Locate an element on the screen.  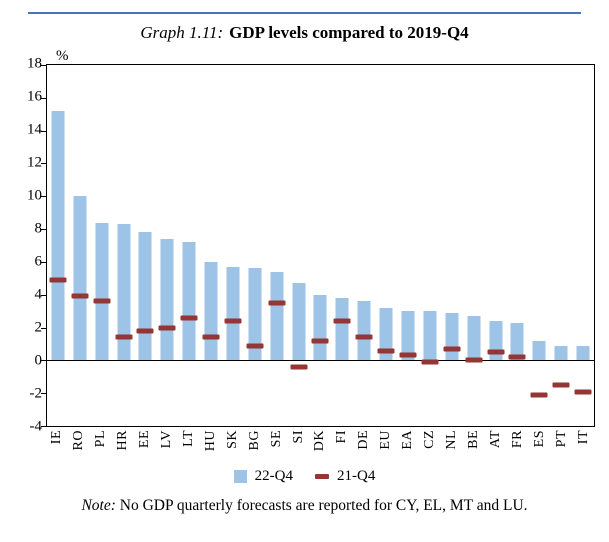
x-tick-label-text: HU is located at coordinates (210, 441).